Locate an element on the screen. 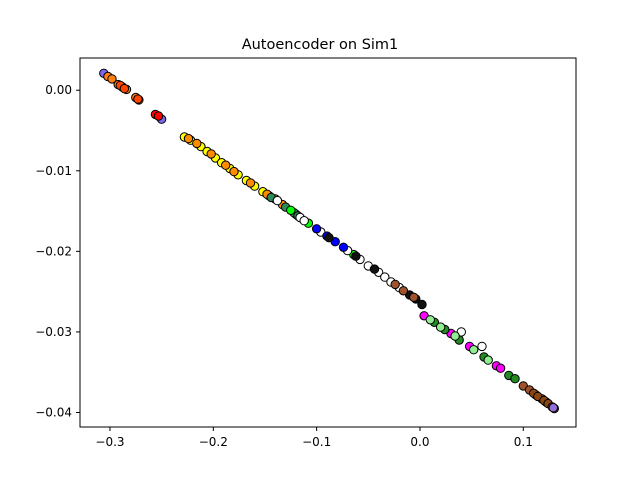 This screenshot has width=640, height=480. y-tick-label: −0.01 is located at coordinates (53, 171).